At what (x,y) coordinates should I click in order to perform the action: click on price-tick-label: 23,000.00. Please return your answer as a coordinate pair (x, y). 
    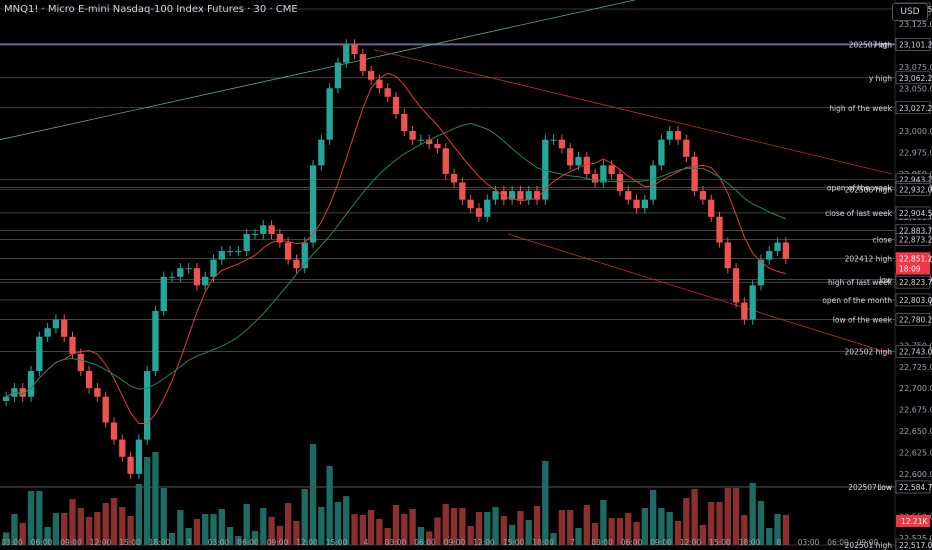
    Looking at the image, I should click on (915, 131).